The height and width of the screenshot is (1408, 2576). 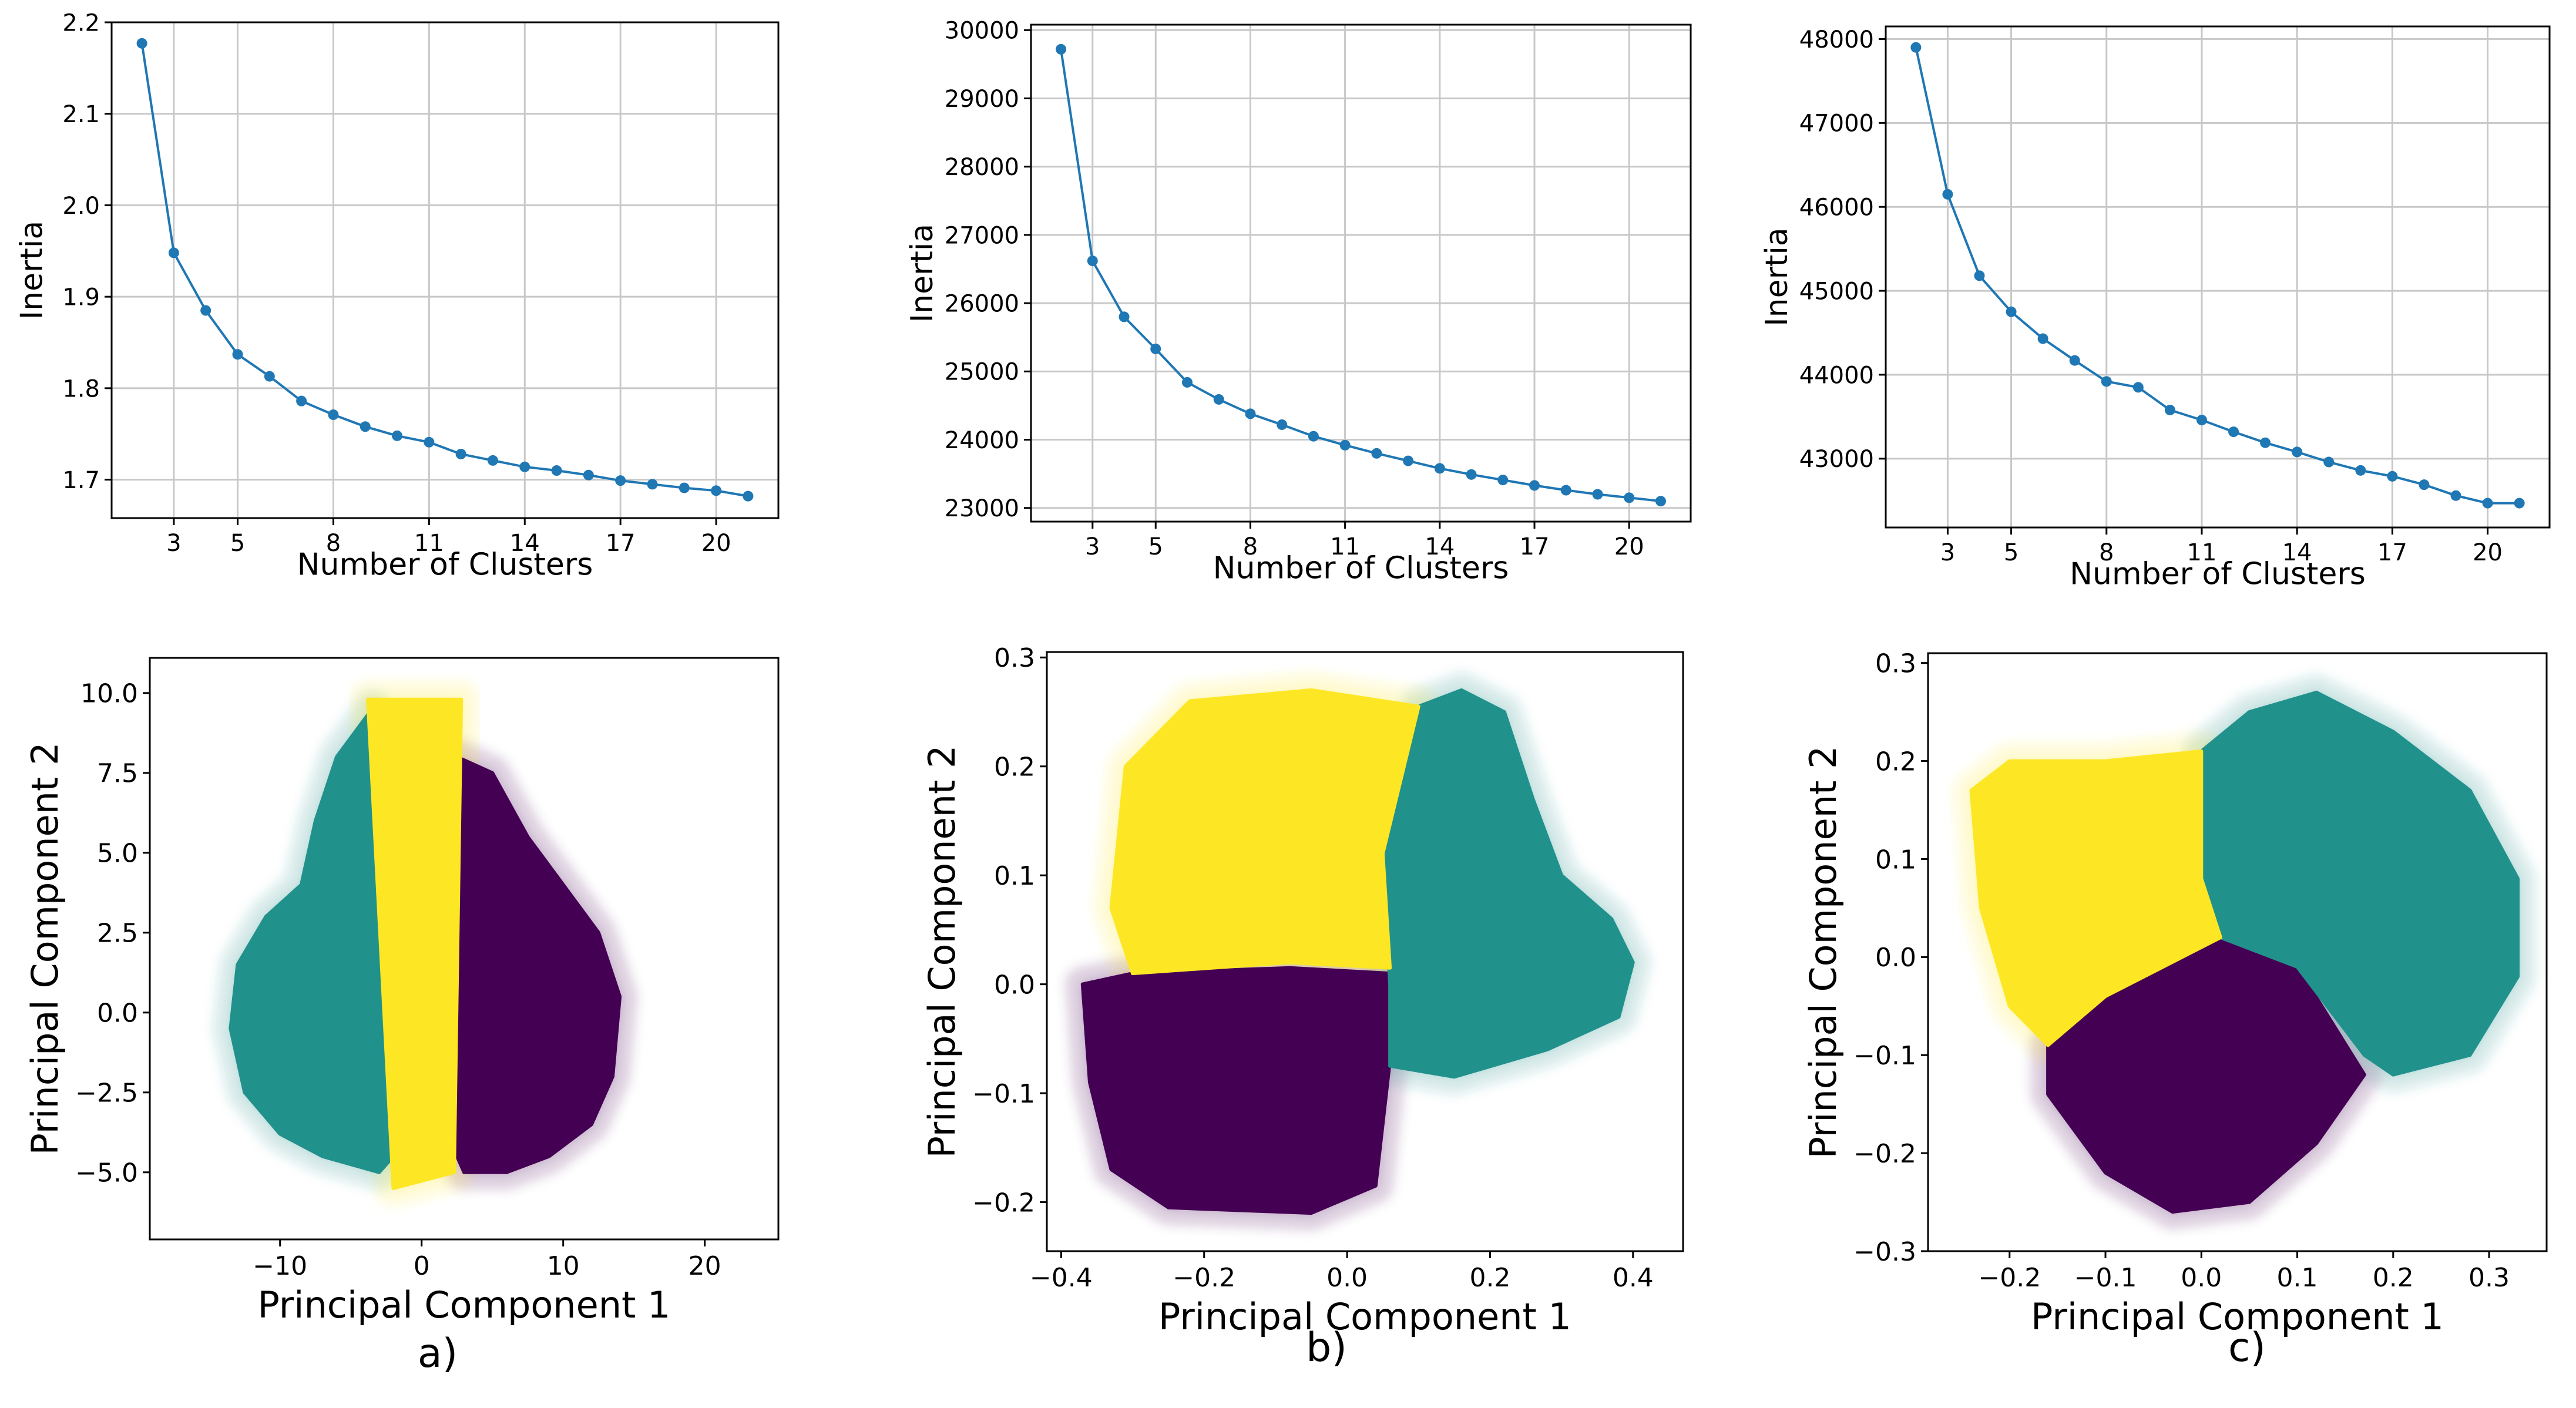 What do you see at coordinates (2297, 1278) in the screenshot?
I see `x-tick-label: 0.1` at bounding box center [2297, 1278].